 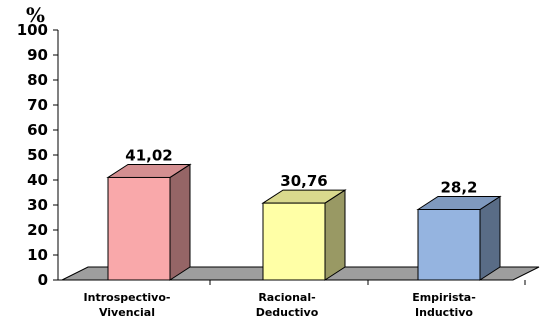 What do you see at coordinates (35, 15) in the screenshot?
I see `y-unit-label: %` at bounding box center [35, 15].